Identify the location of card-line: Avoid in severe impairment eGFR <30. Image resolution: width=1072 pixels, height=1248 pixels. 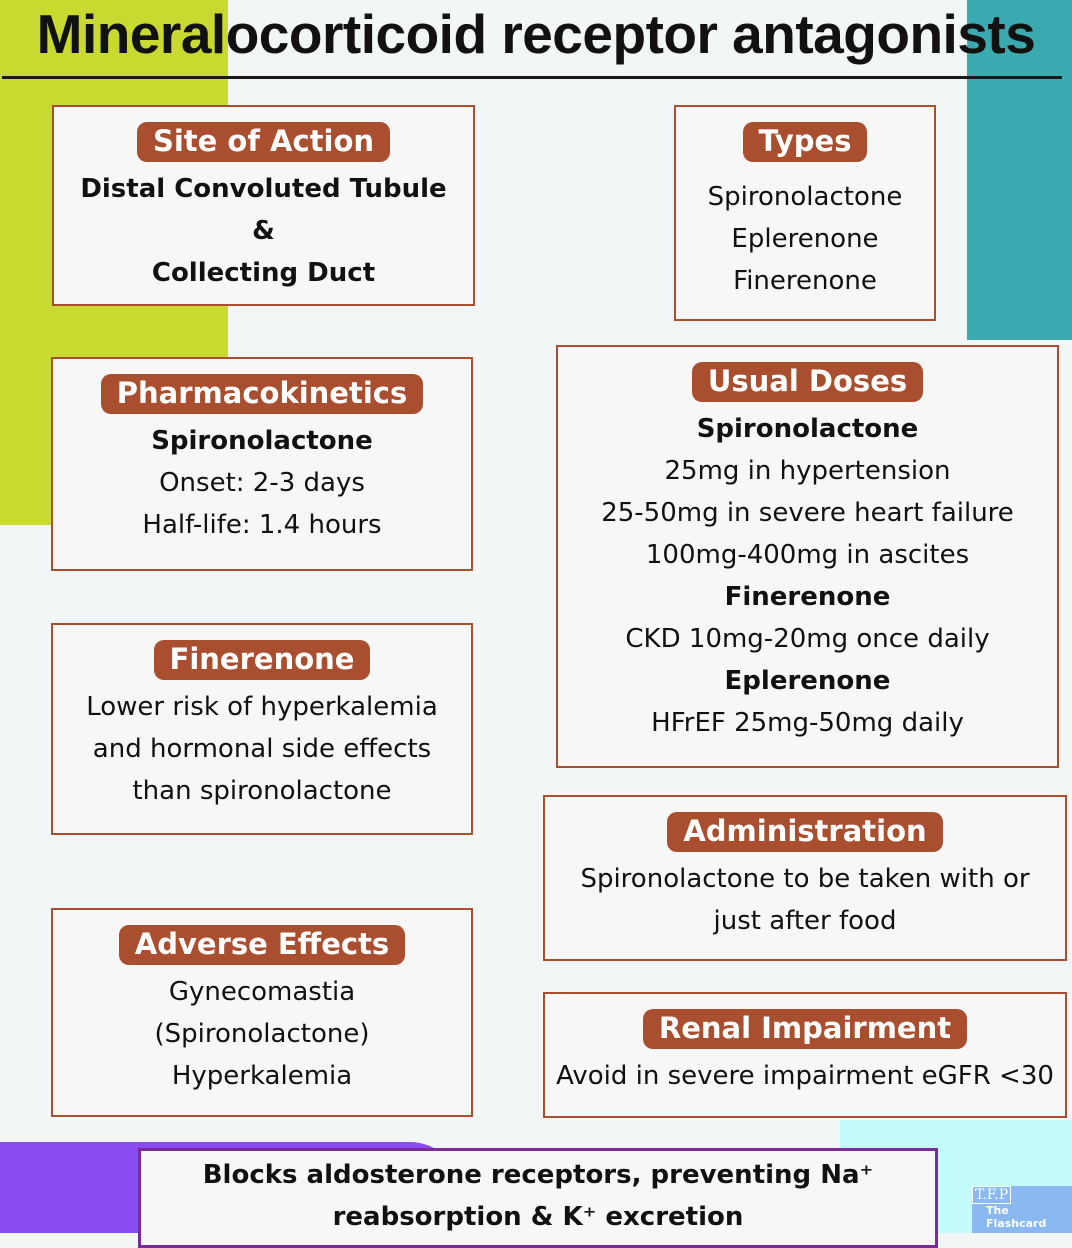
(805, 1076).